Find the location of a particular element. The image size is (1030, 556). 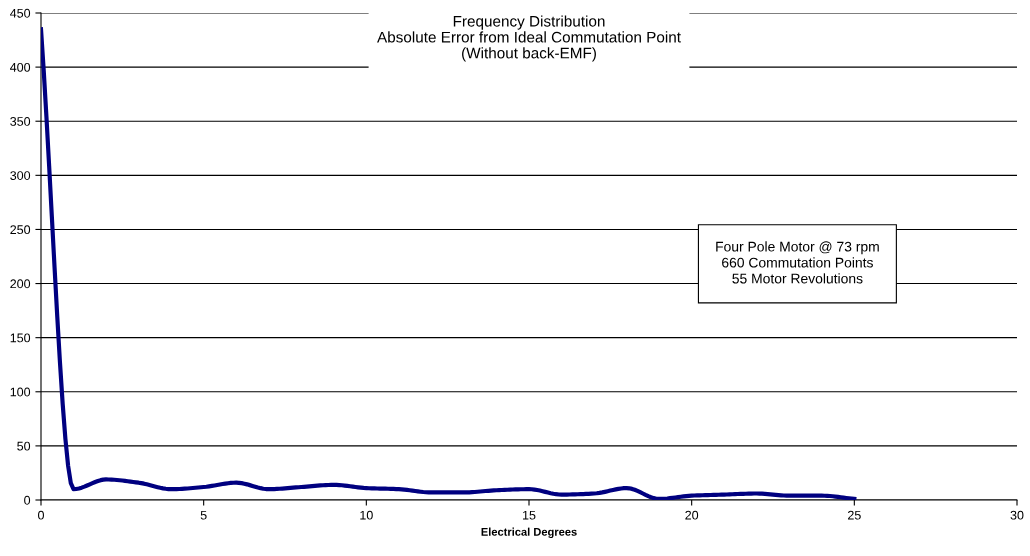

x-tick-label: 5 is located at coordinates (203, 515).